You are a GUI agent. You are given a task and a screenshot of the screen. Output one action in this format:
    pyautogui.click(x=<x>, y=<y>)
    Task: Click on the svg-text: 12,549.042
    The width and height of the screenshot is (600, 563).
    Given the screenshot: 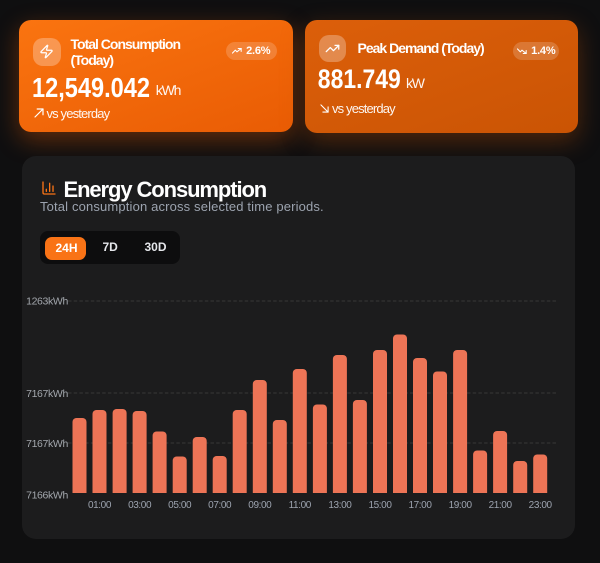 What is the action you would take?
    pyautogui.click(x=91, y=87)
    